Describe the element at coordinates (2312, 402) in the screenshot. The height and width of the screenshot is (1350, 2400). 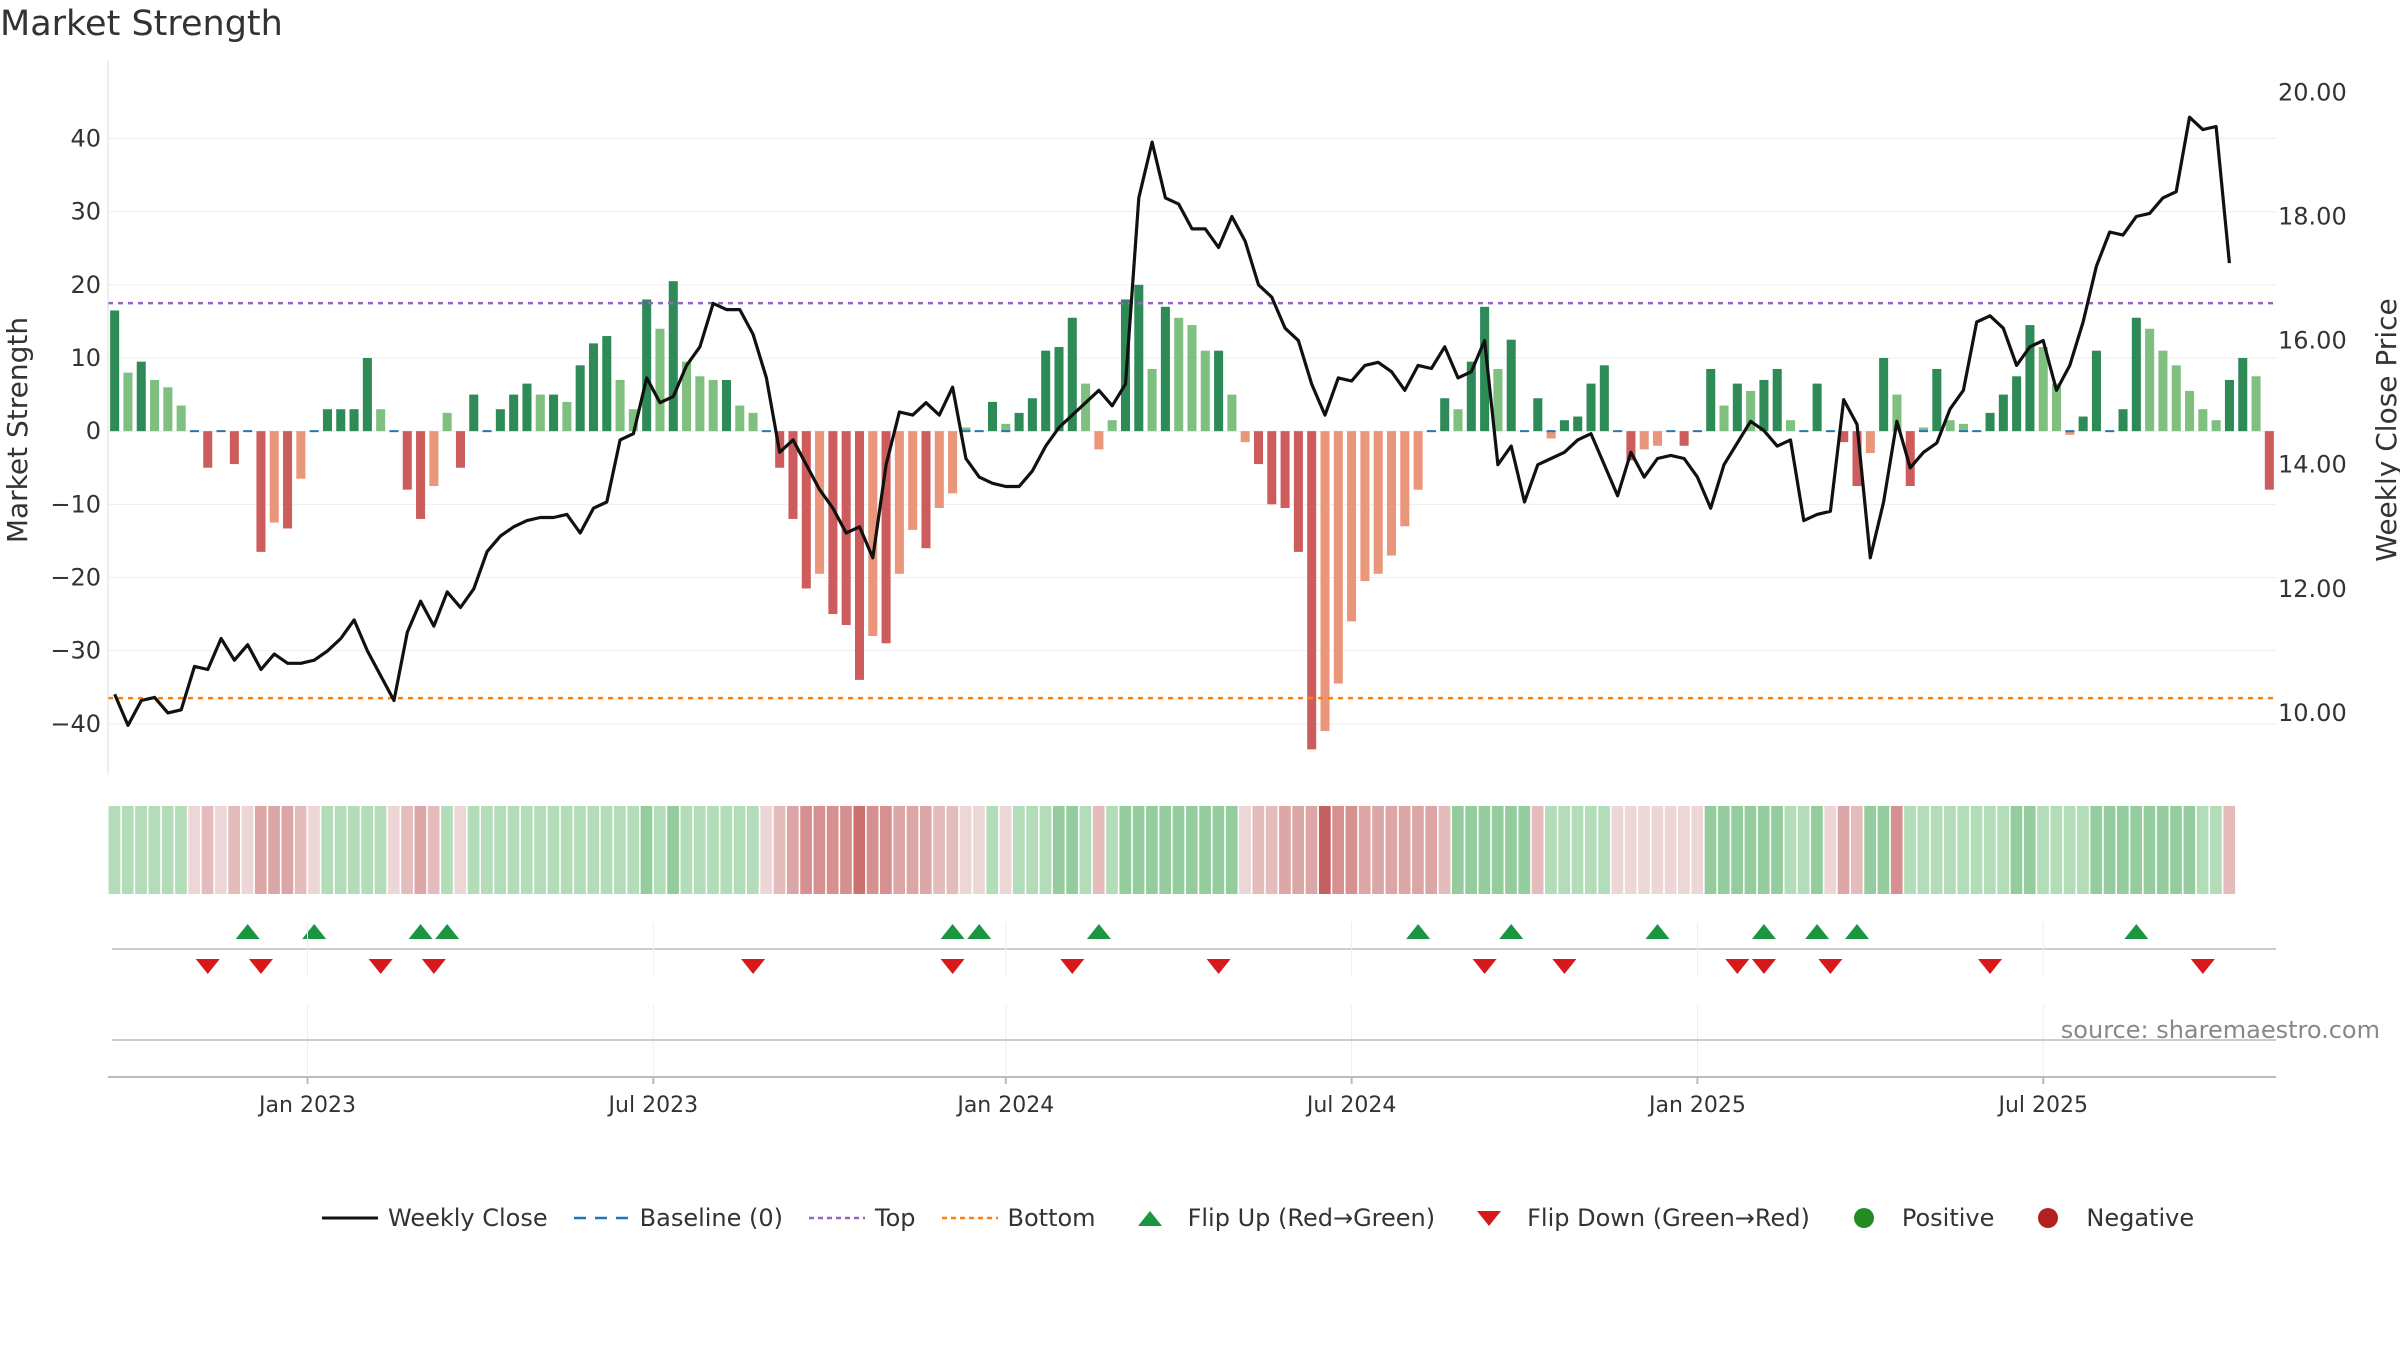
I see `right-y-axis: 20.00 18.00 16.00 14.00 12.00 10.00` at that location.